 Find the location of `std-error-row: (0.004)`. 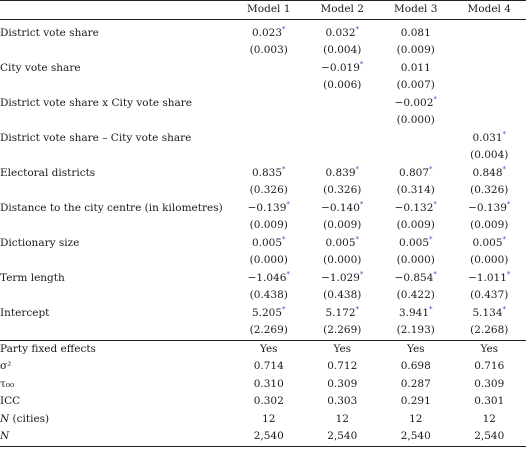

std-error-row: (0.004) is located at coordinates (263, 156).